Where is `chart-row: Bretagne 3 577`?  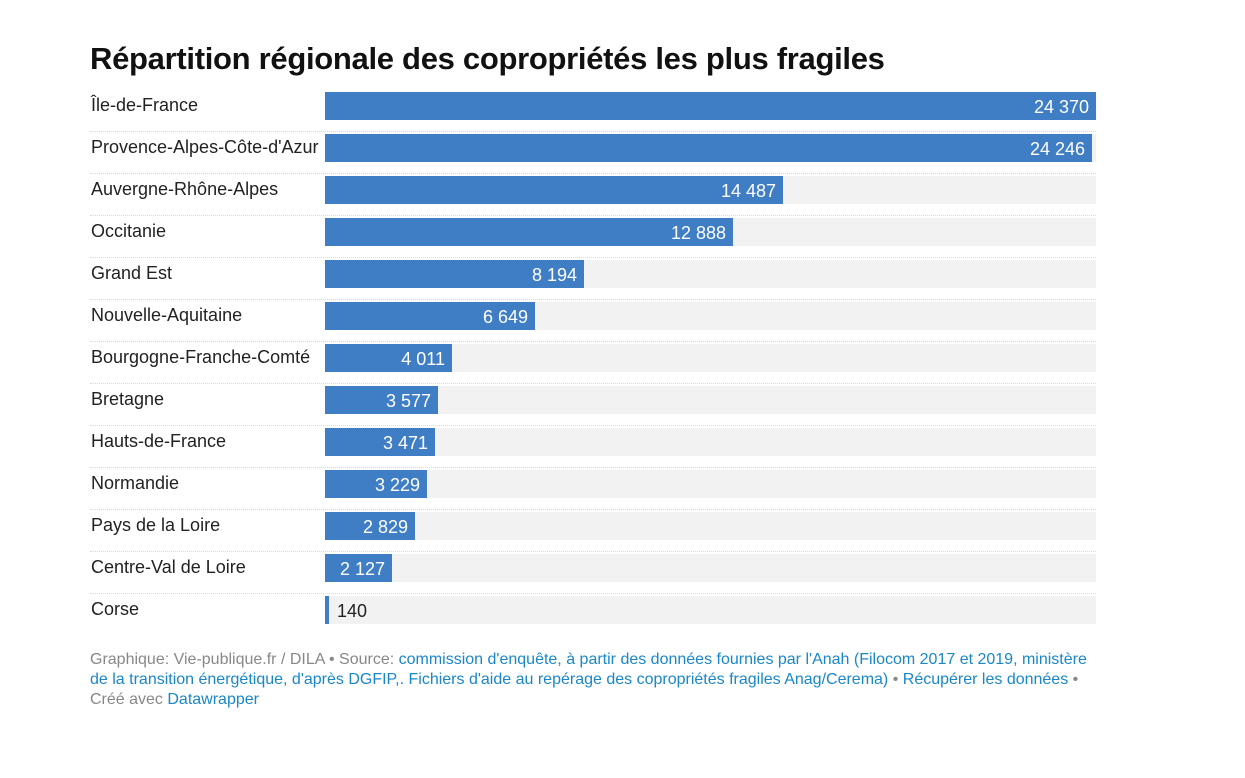
chart-row: Bretagne 3 577 is located at coordinates (593, 405).